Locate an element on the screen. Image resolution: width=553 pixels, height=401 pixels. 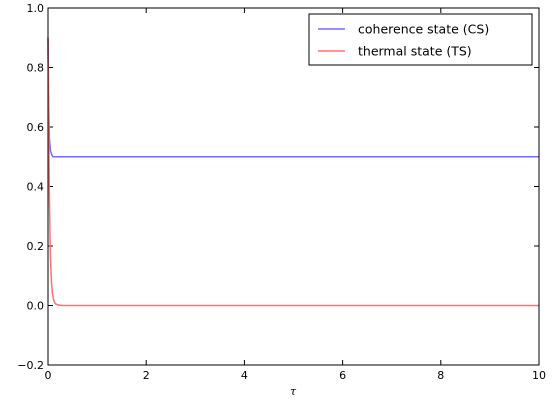
x-tick-label: 2 is located at coordinates (146, 375).